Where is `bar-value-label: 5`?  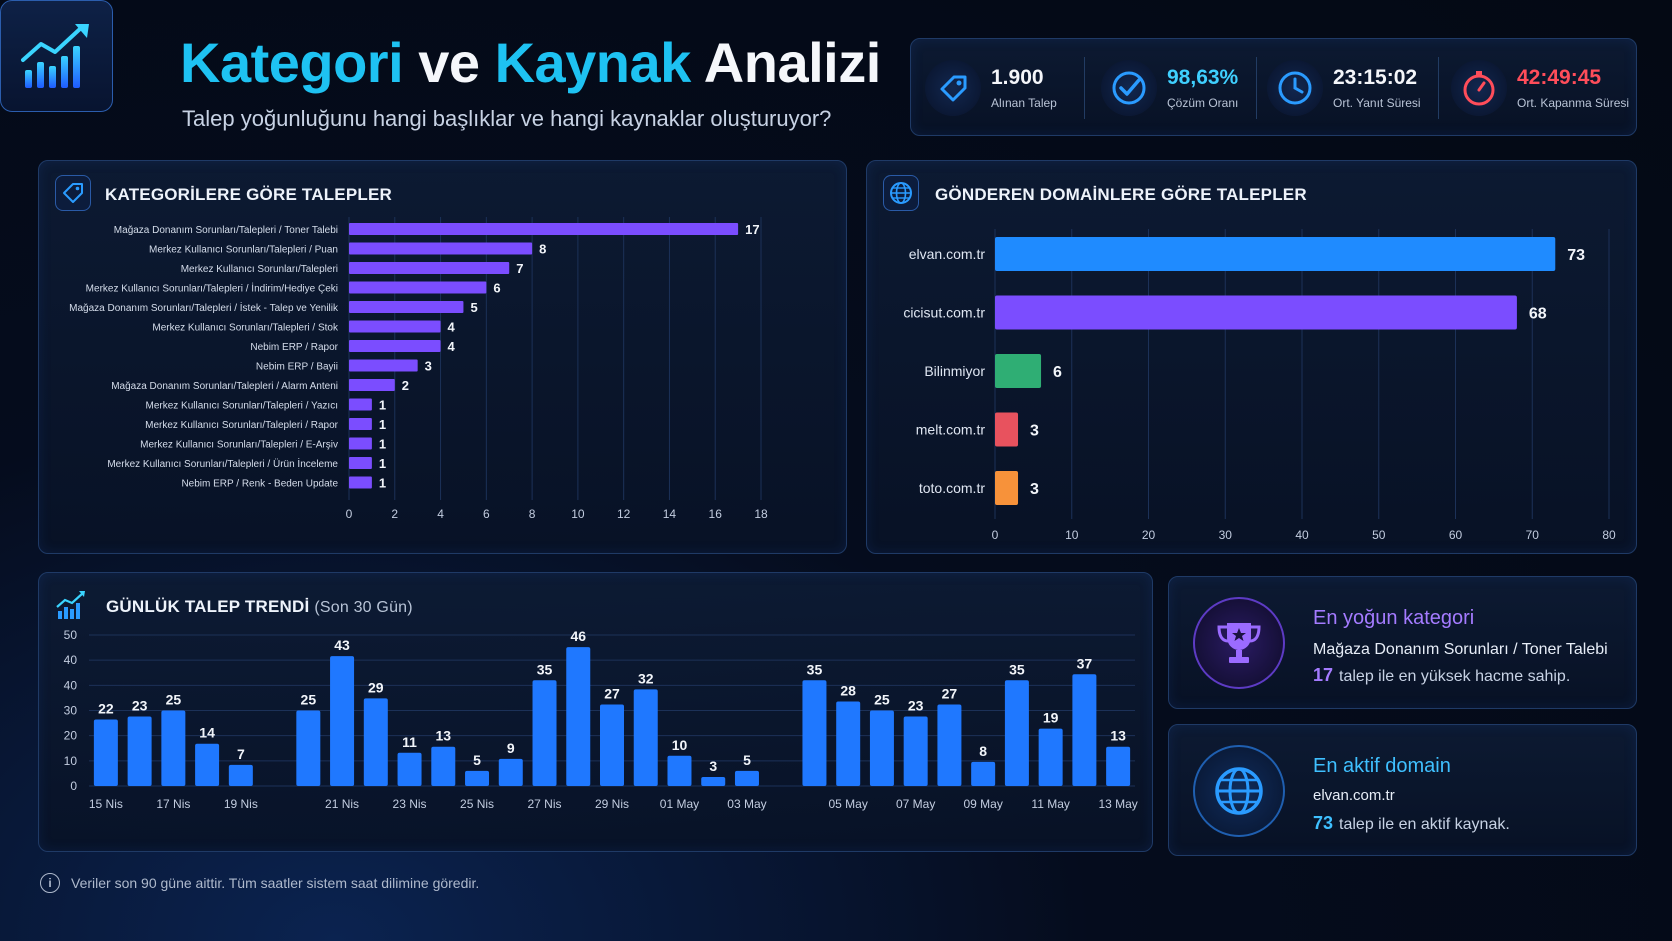
bar-value-label: 5 is located at coordinates (747, 760).